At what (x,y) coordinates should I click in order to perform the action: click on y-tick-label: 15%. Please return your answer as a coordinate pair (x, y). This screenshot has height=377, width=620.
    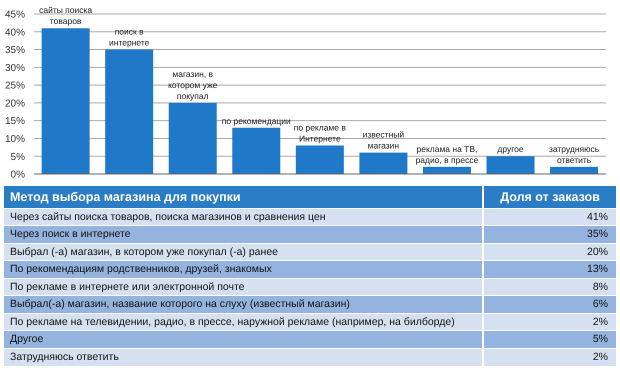
    Looking at the image, I should click on (15, 122).